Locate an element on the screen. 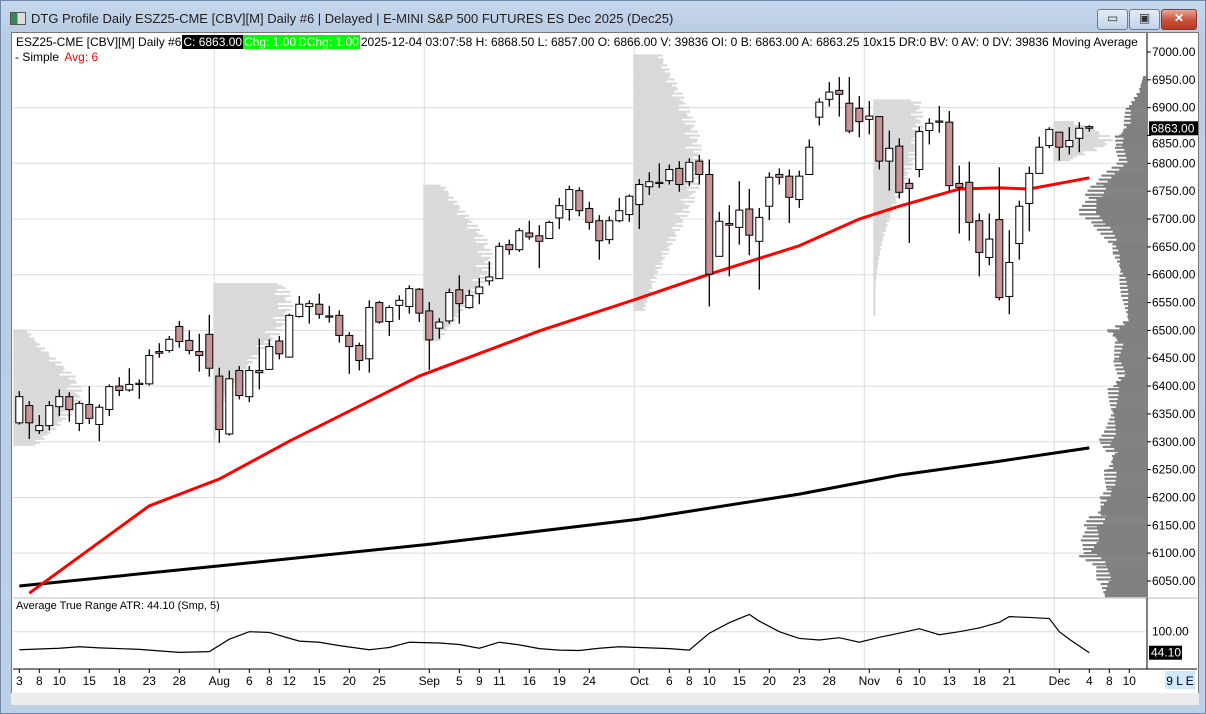  scale-indicator: 9 L E is located at coordinates (1180, 681).